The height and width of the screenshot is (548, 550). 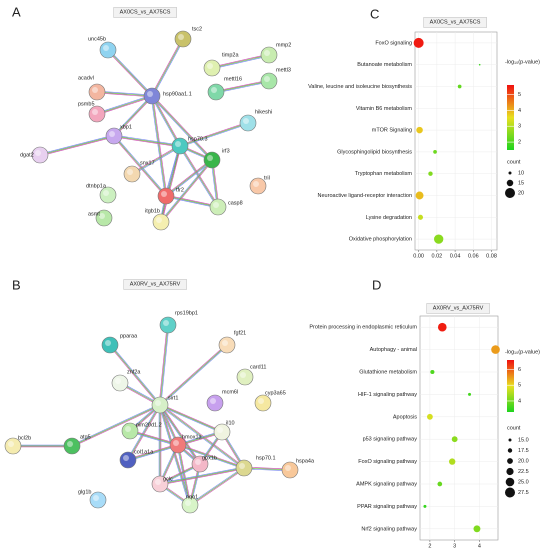 I want to click on panel-label: B, so click(x=16, y=284).